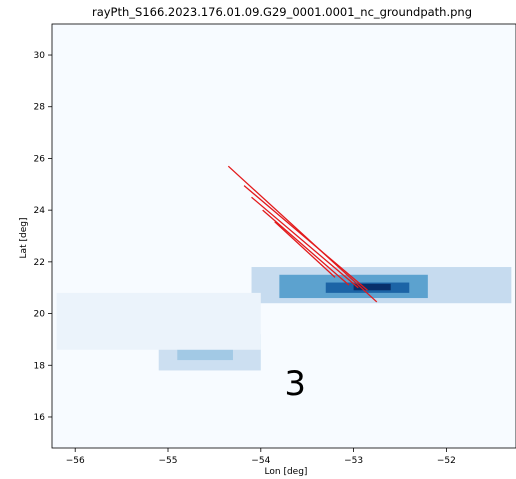 The height and width of the screenshot is (479, 516). I want to click on x-tick-label: −56, so click(75, 461).